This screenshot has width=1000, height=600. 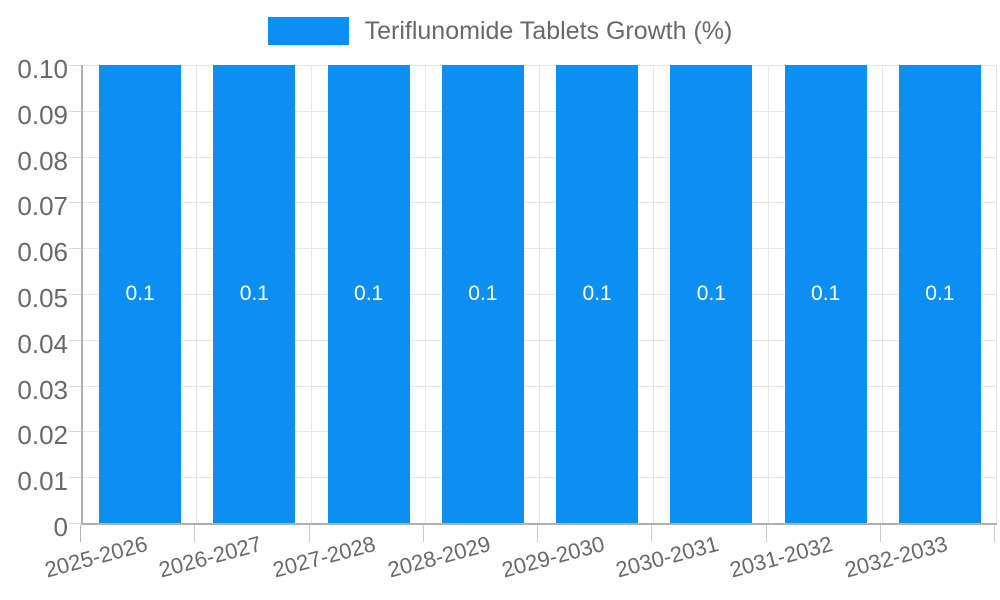 I want to click on y-axis-label: 0.03, so click(x=42, y=389).